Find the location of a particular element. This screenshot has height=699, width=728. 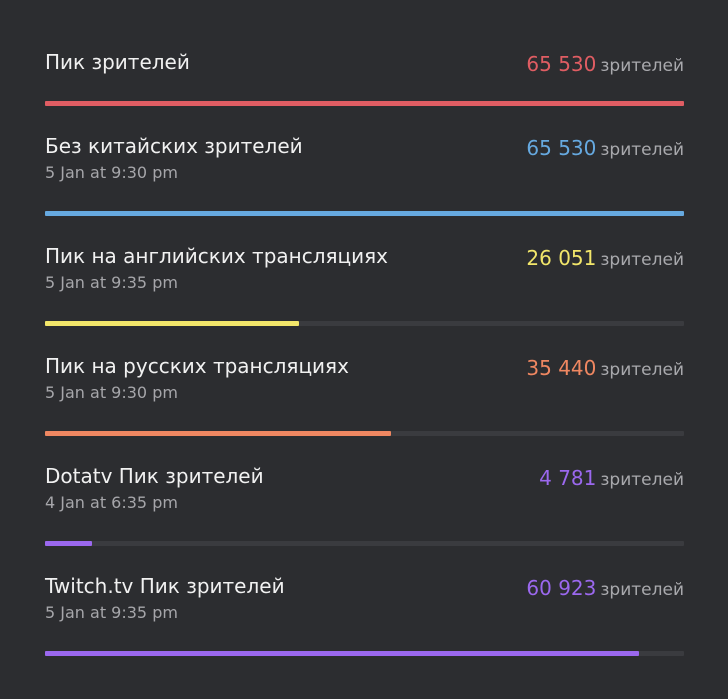

row-title: Twitch.tv Пик зрителей is located at coordinates (165, 586).